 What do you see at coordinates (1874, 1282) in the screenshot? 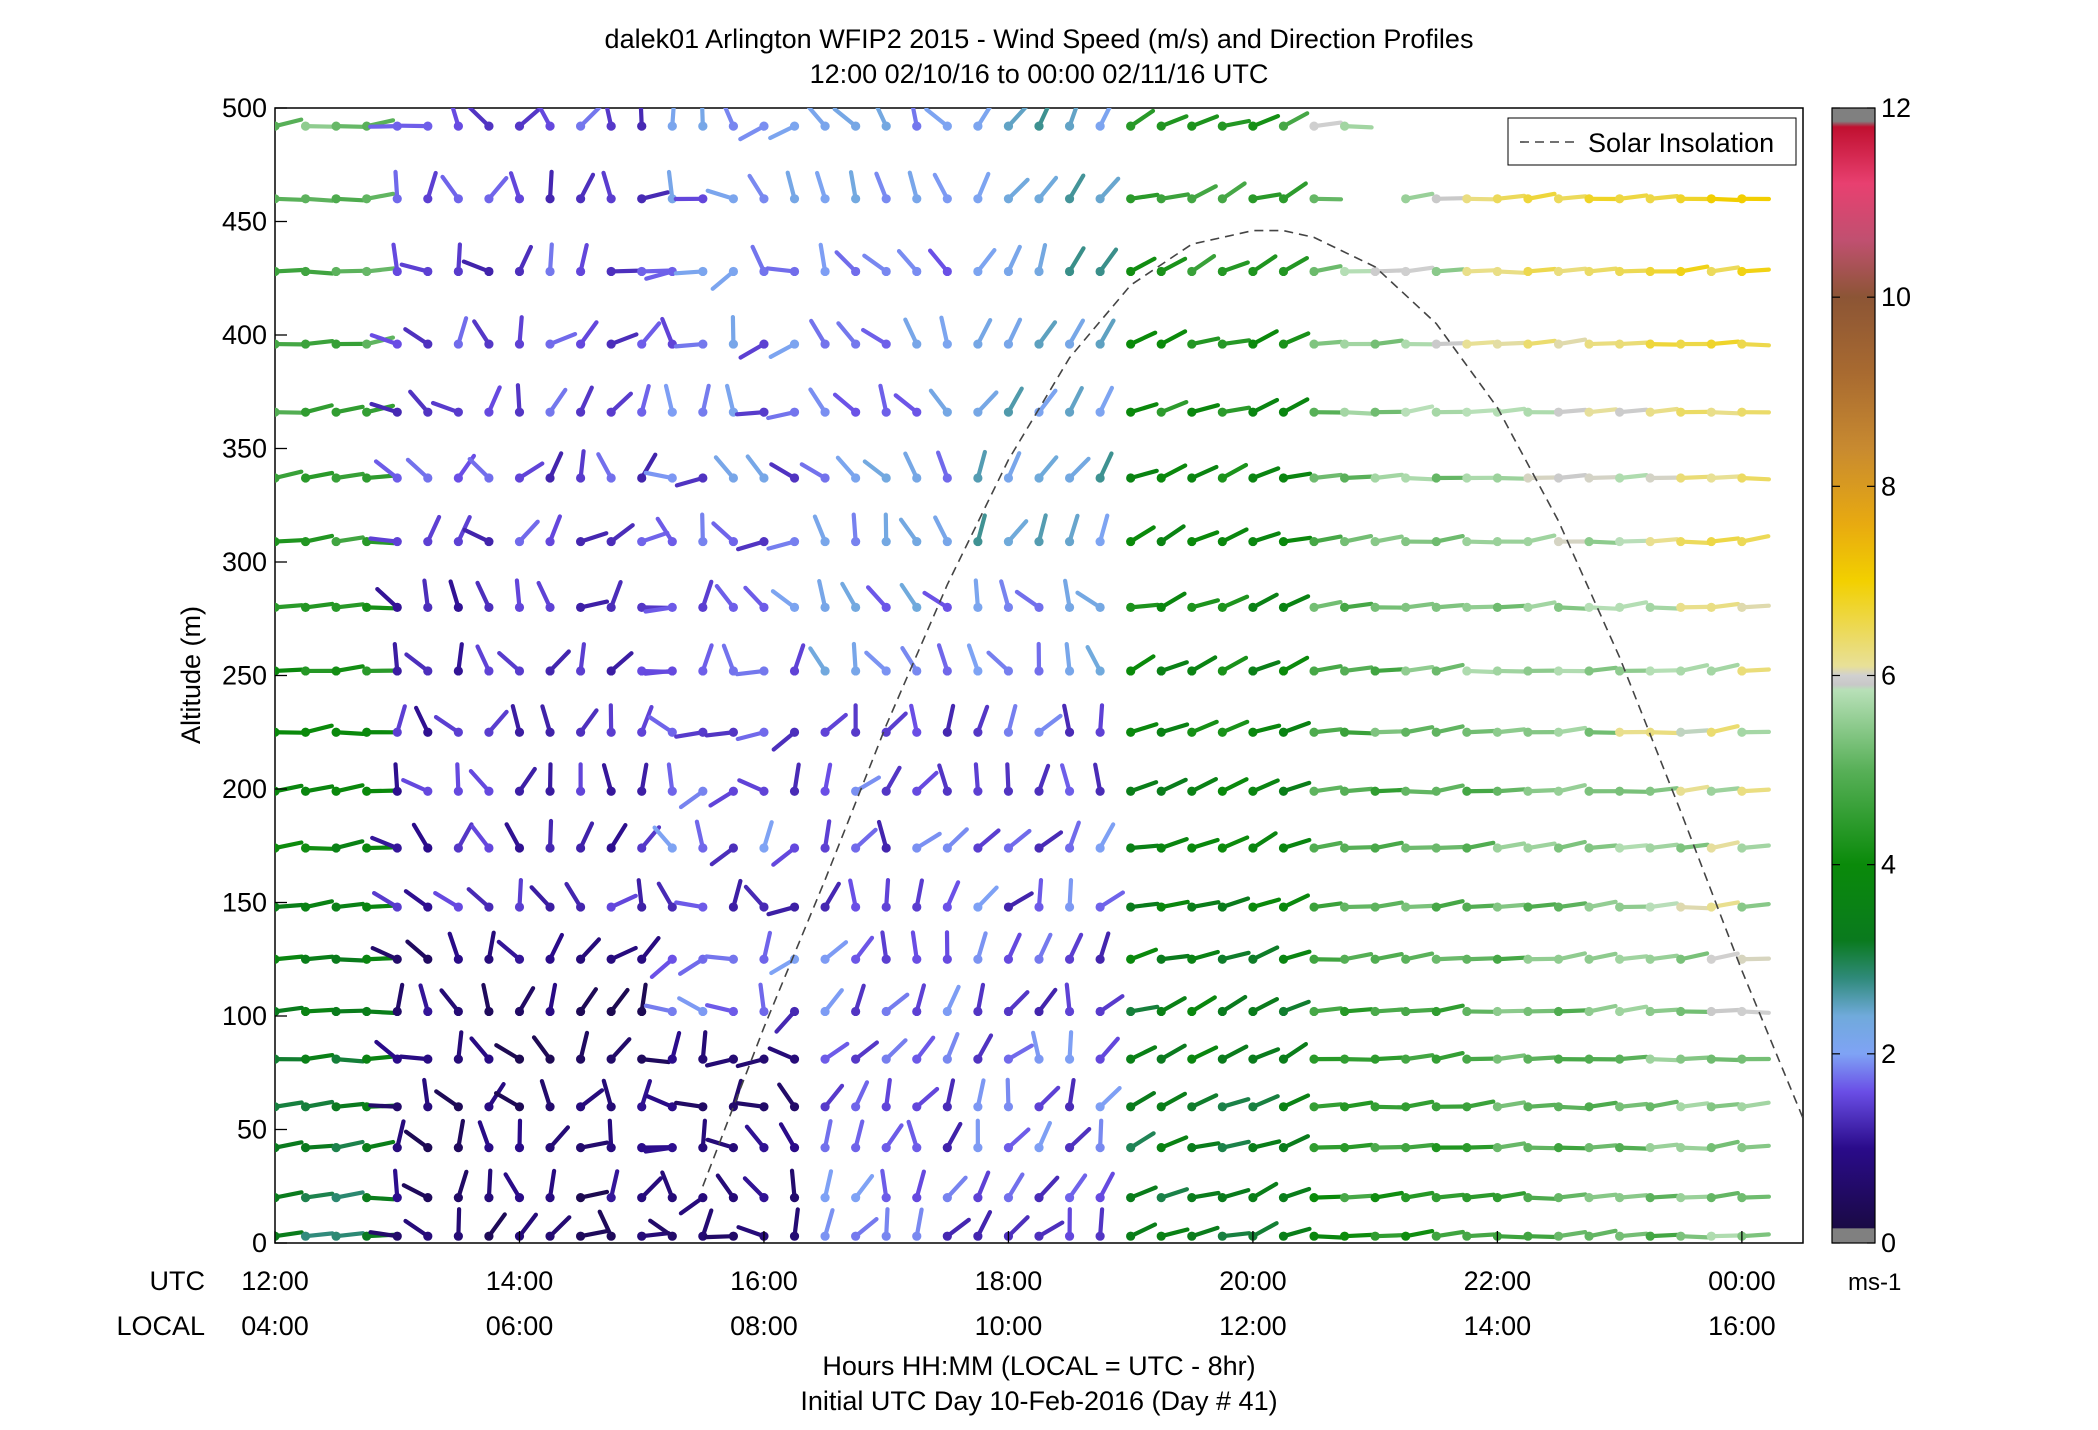
I see `colorbar-unit-label: ms-1` at bounding box center [1874, 1282].